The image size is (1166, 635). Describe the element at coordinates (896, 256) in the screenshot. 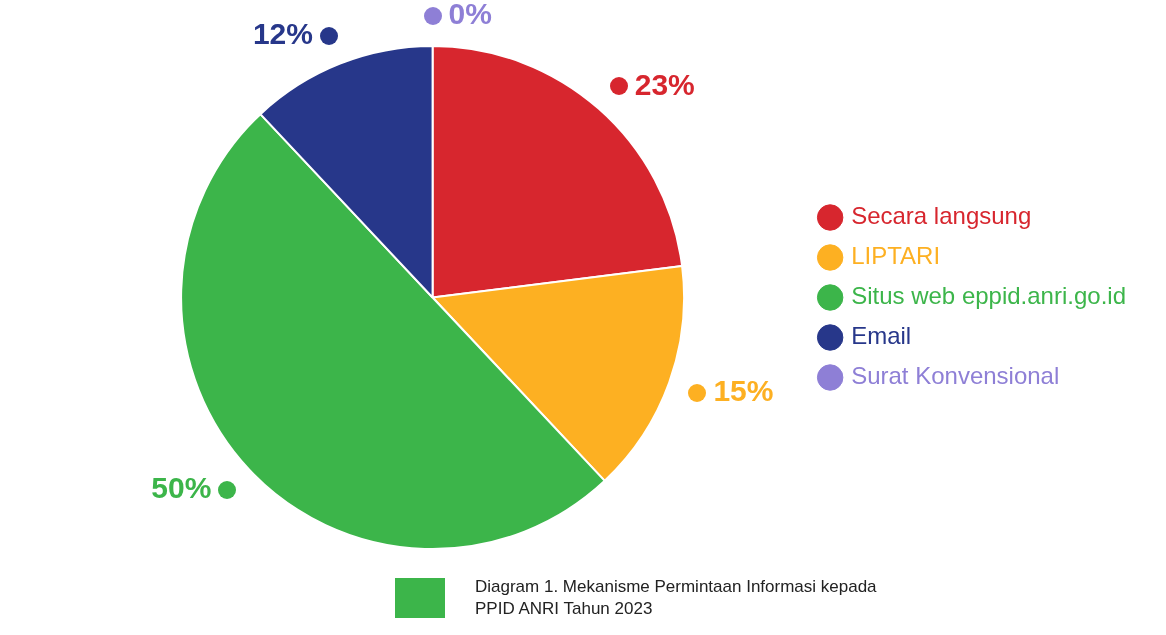

I see `legend-label: LIPTARI` at that location.